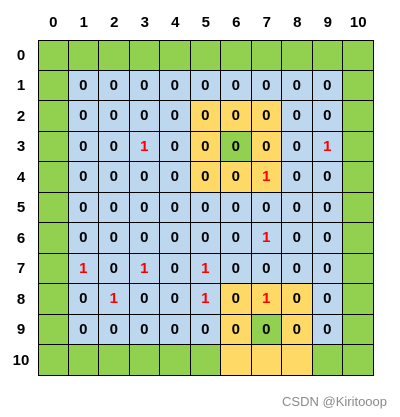 The height and width of the screenshot is (417, 400). Describe the element at coordinates (205, 177) in the screenshot. I see `grid-cell-r4-c5: 0` at that location.